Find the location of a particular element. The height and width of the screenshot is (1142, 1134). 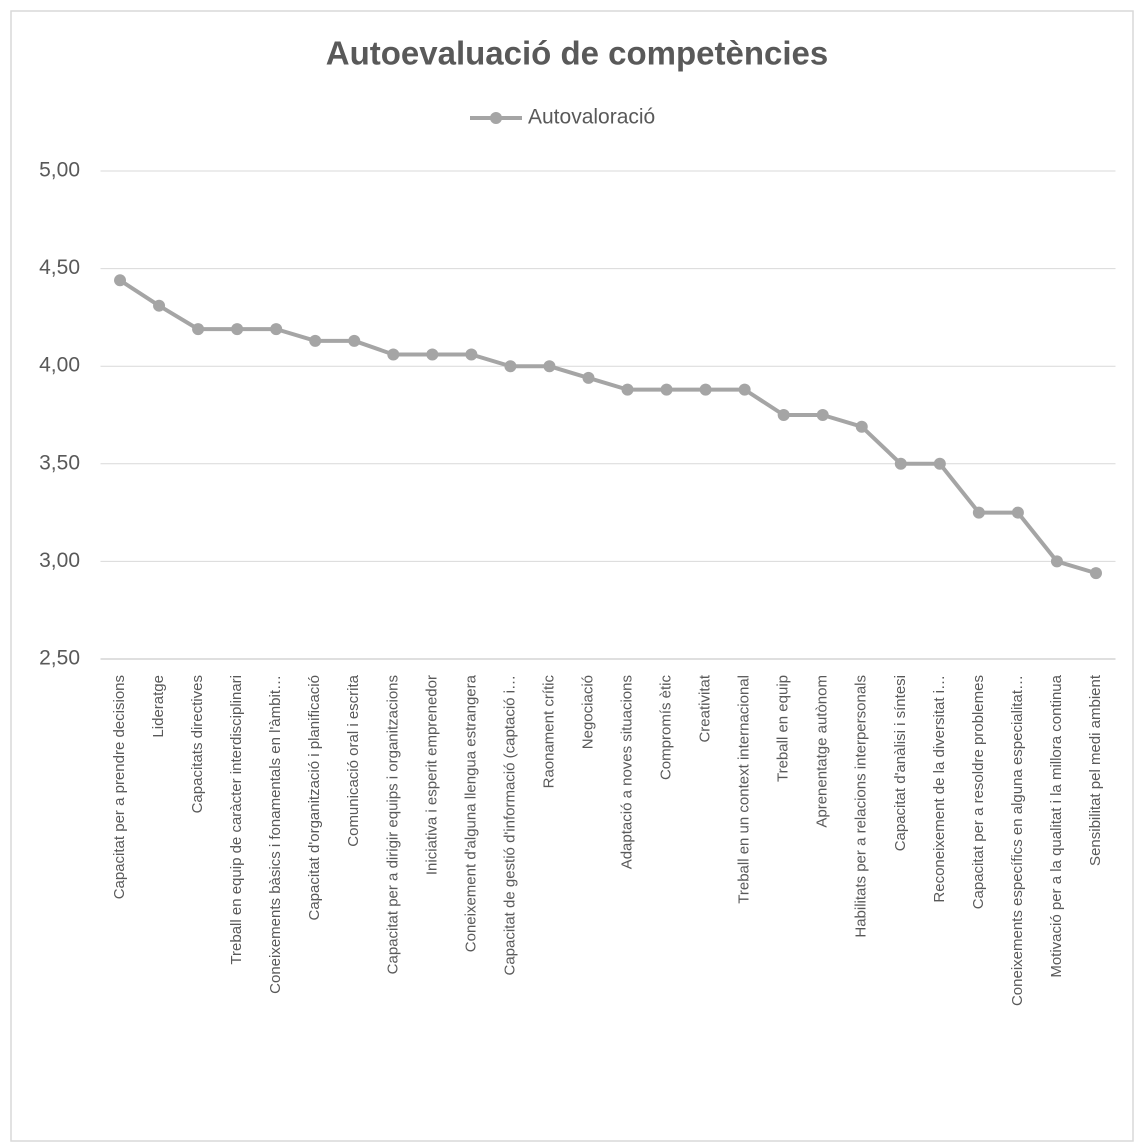

x-tick-label: Capacitat d'organització i planificació is located at coordinates (314, 798).